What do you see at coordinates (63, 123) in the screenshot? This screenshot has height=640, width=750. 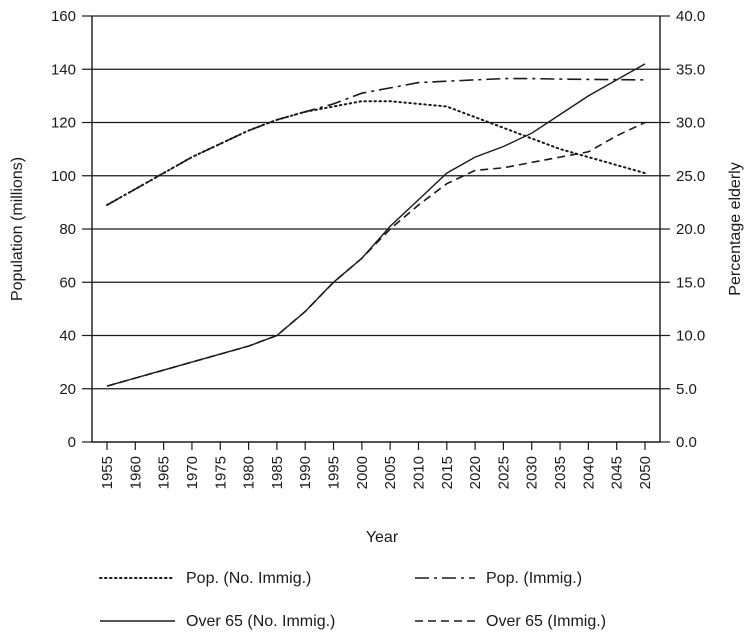 I see `y-tick-label: 120` at bounding box center [63, 123].